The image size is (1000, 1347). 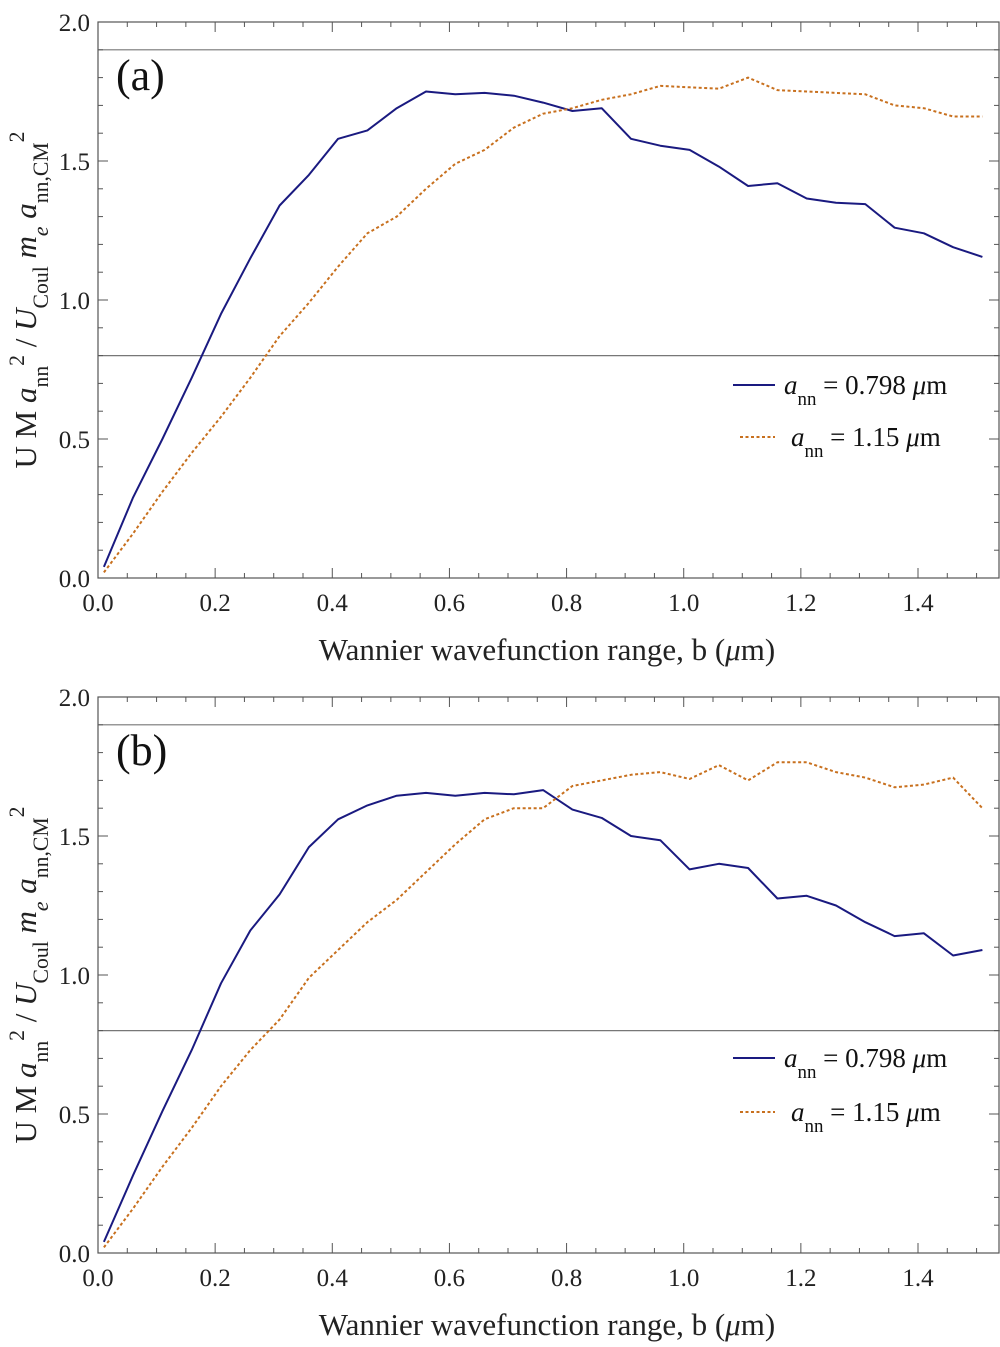 What do you see at coordinates (918, 603) in the screenshot?
I see `x-tick-label: 1.4` at bounding box center [918, 603].